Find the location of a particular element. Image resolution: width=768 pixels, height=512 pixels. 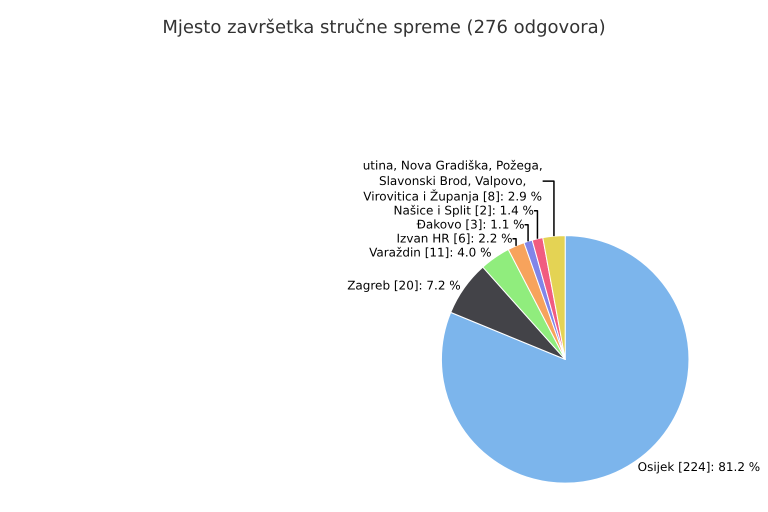

slice-label: Izvan HR [6]: 2.2 % is located at coordinates (454, 239).